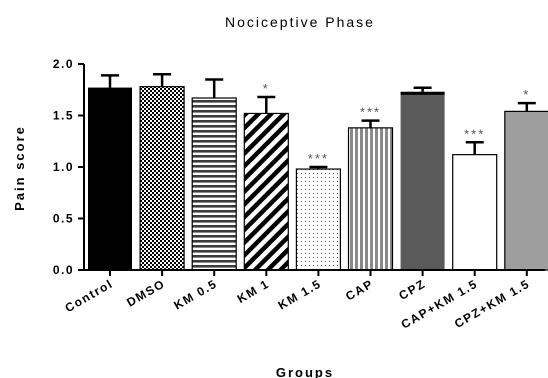 This screenshot has width=548, height=378. Describe the element at coordinates (63, 116) in the screenshot. I see `y-tick-label: 1.5` at that location.